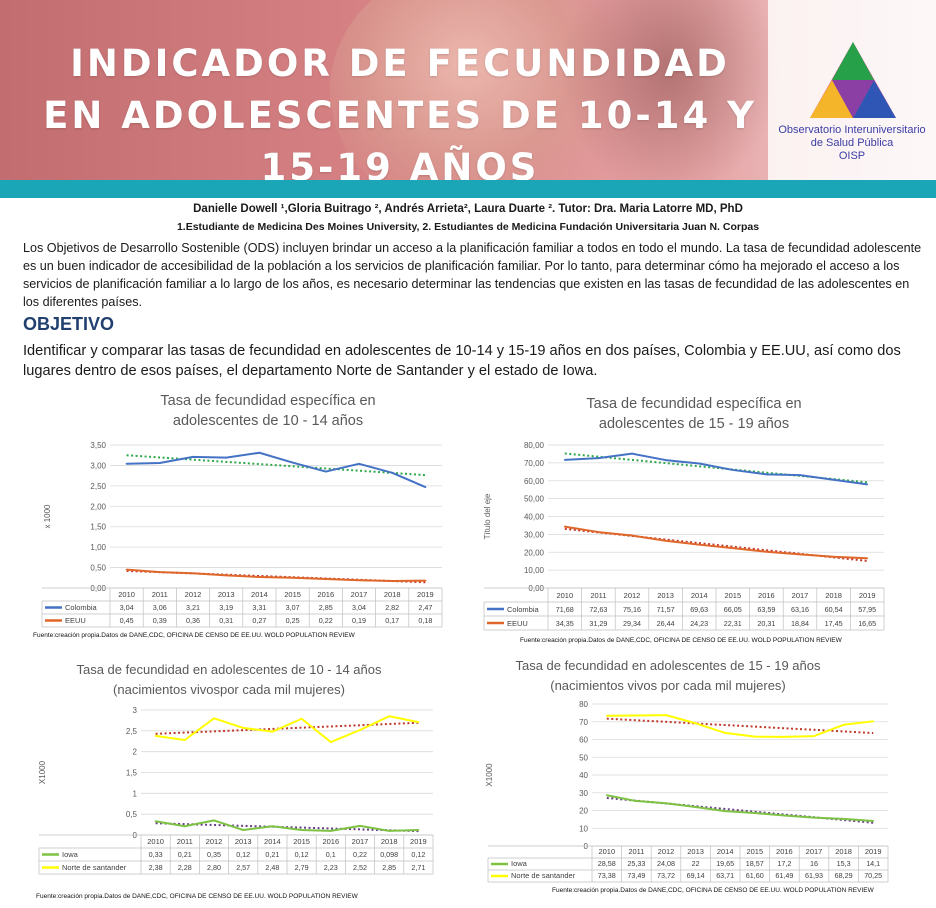 The height and width of the screenshot is (908, 936). I want to click on x-tick-label: 2017, so click(360, 841).